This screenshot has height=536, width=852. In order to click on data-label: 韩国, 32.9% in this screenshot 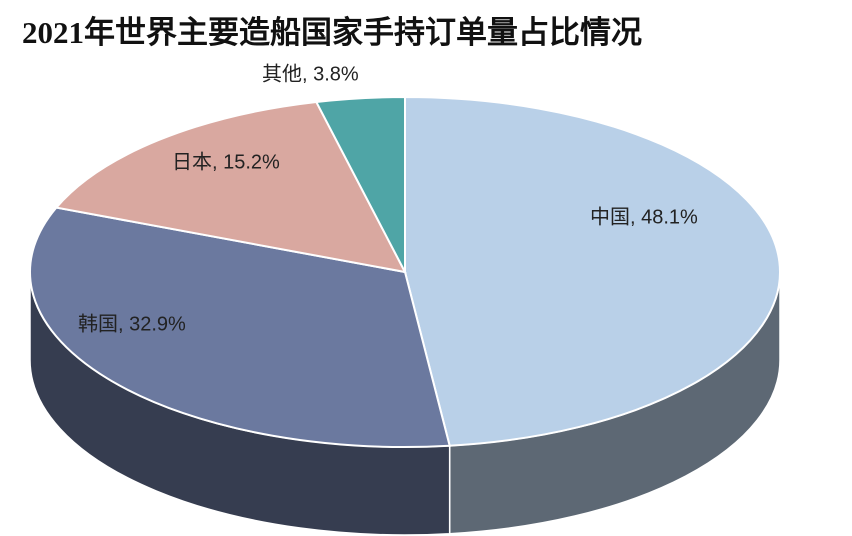, I will do `click(132, 323)`.